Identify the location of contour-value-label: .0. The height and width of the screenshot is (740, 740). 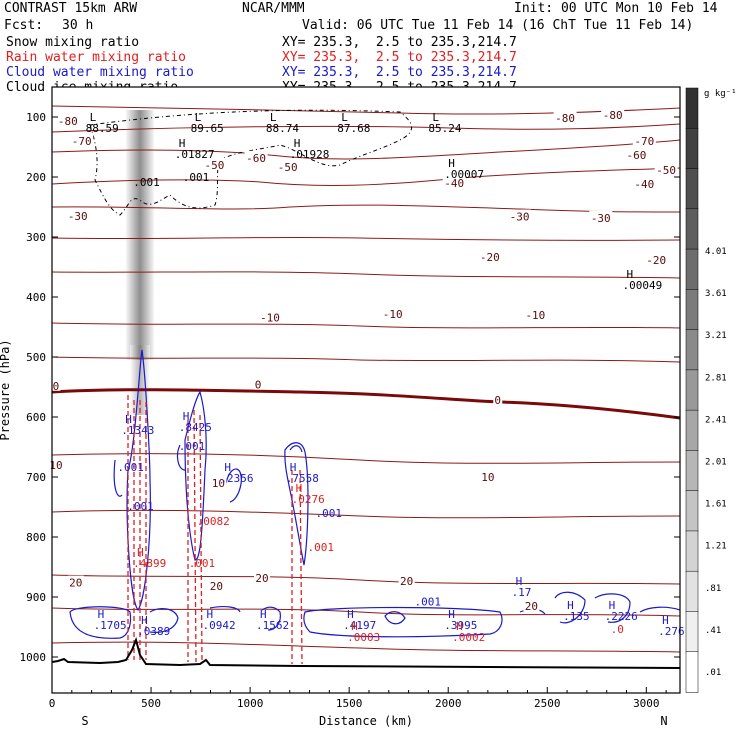
(617, 629).